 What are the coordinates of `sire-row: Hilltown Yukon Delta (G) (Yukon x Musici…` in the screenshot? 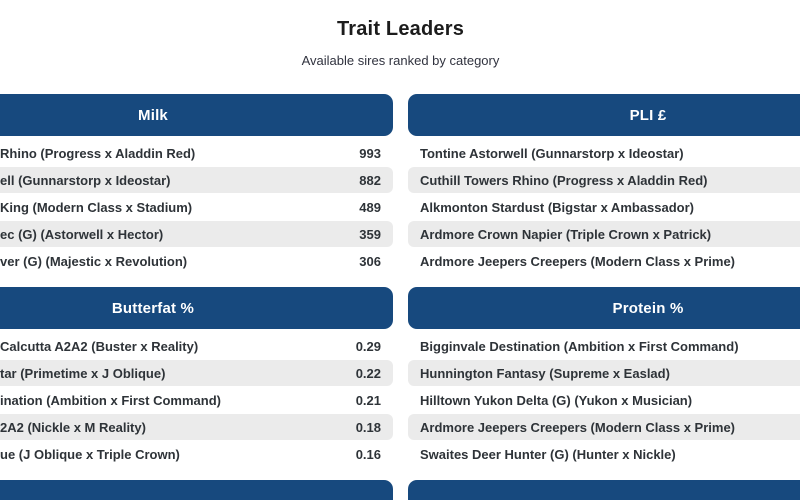 It's located at (604, 400).